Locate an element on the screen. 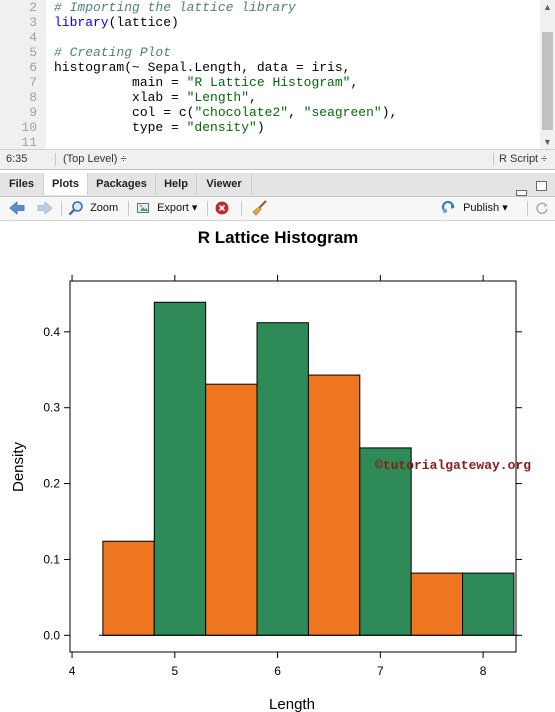 This screenshot has width=555, height=712. code-text: # Importing the lattice library is located at coordinates (175, 7).